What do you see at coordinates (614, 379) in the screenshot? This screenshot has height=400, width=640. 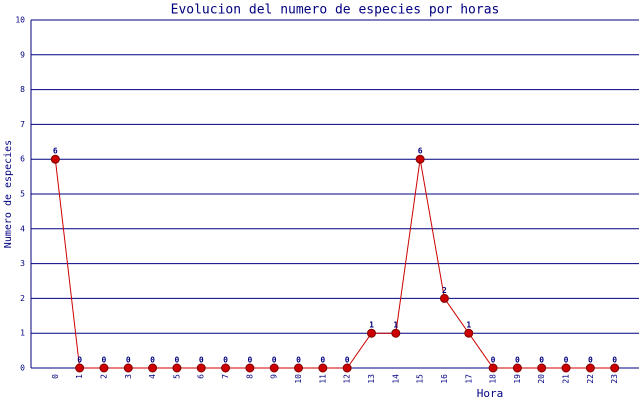 I see `x-tick-label: 23` at bounding box center [614, 379].